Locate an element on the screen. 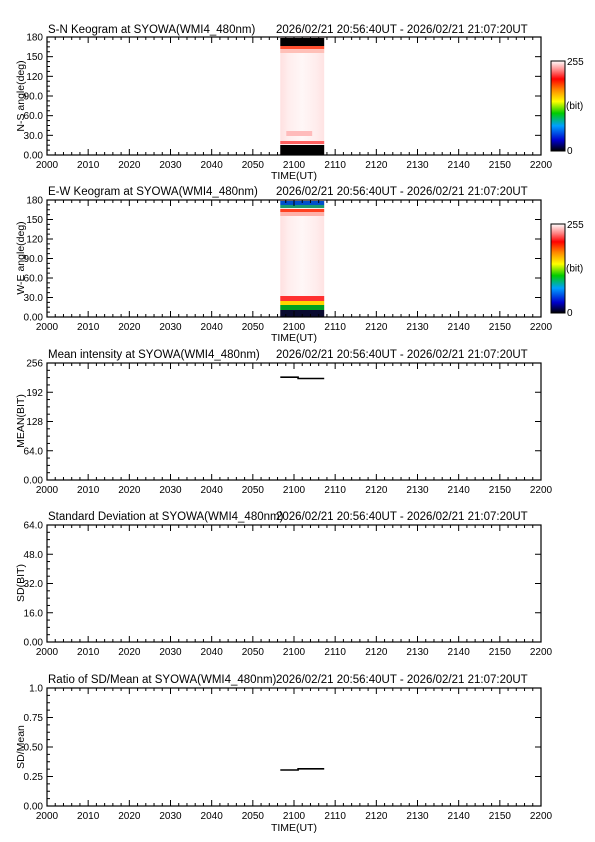 The image size is (595, 842). keogram-band-yellow is located at coordinates (302, 303).